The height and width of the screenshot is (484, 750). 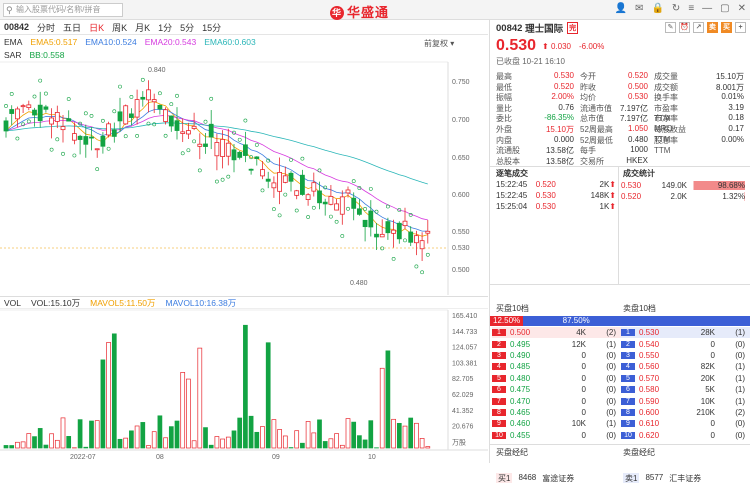 I want to click on level-count: (0), so click(x=730, y=423).